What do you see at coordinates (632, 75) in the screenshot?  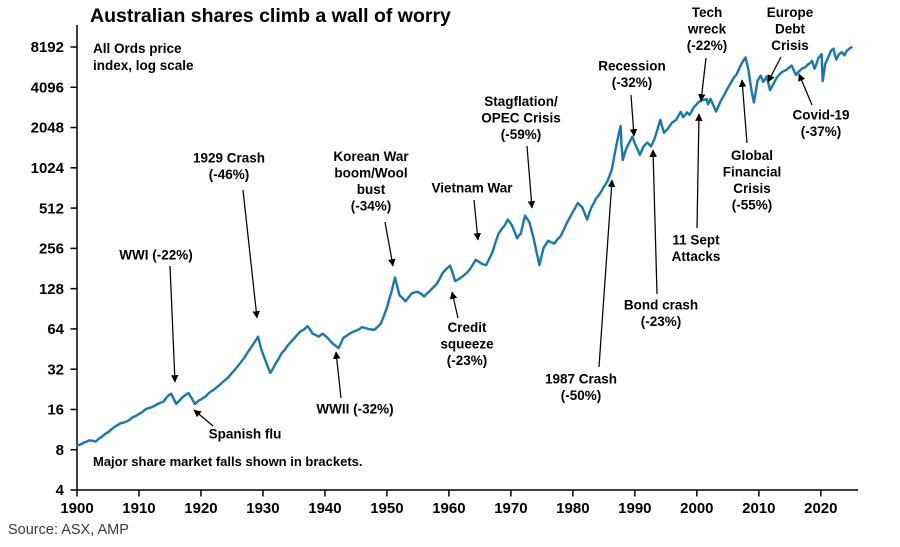 I see `annotation-recession: Recession (-32%)` at bounding box center [632, 75].